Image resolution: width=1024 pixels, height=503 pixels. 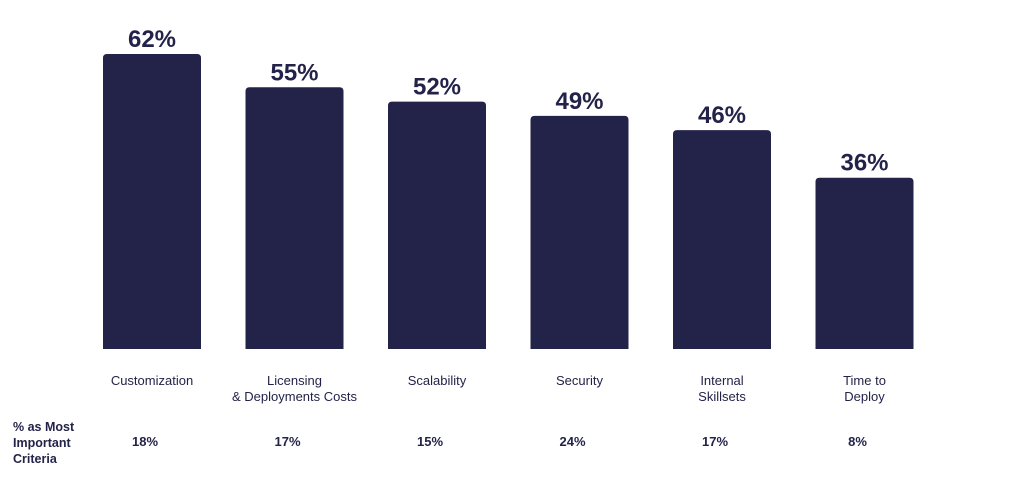 What do you see at coordinates (864, 163) in the screenshot?
I see `bar-value-label: 36%` at bounding box center [864, 163].